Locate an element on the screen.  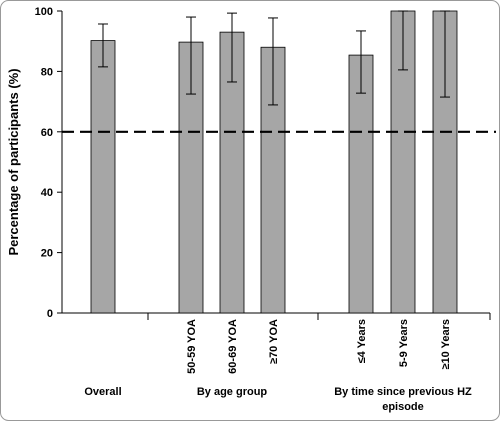
x-tick-label: 50-59 YOA is located at coordinates (192, 346).